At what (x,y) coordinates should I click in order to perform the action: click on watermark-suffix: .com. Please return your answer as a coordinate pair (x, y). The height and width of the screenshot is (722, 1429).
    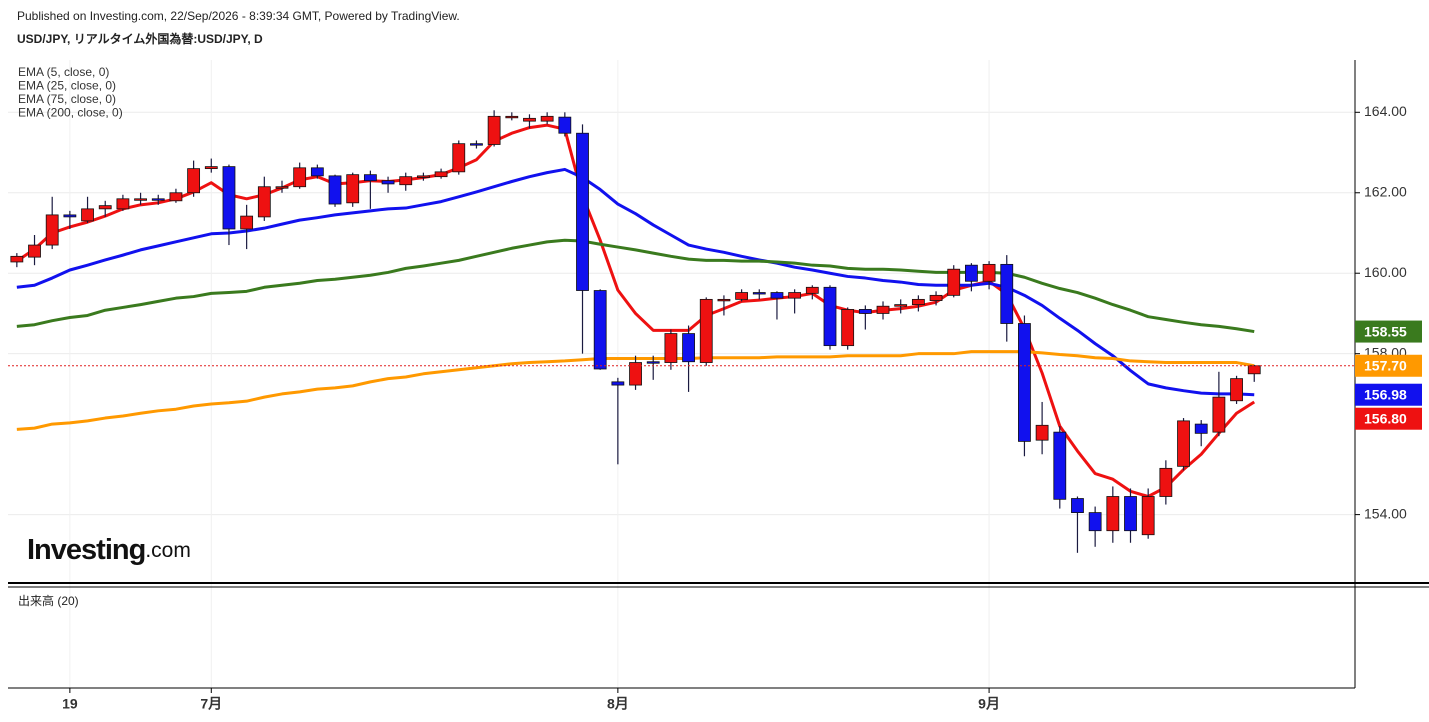
    Looking at the image, I should click on (168, 550).